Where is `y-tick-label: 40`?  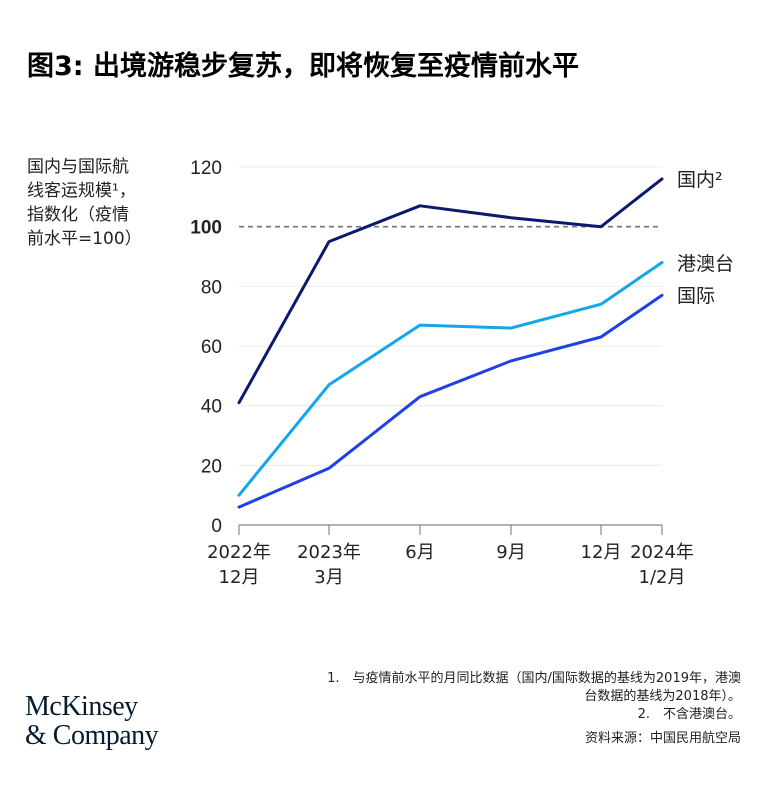
y-tick-label: 40 is located at coordinates (211, 407).